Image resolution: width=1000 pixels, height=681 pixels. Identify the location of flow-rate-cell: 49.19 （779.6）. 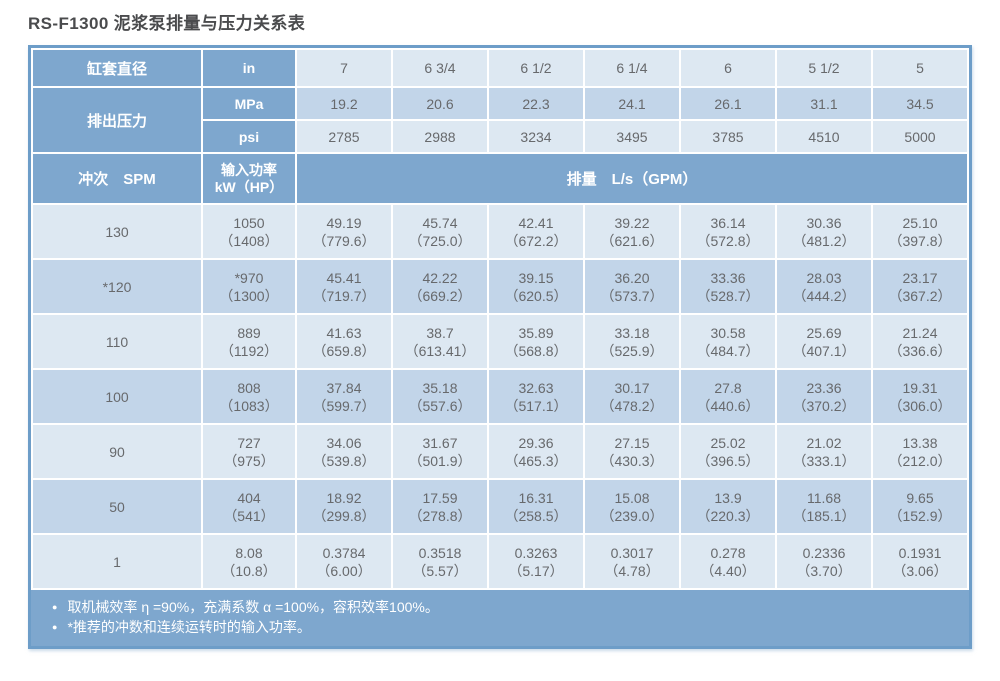
(344, 231).